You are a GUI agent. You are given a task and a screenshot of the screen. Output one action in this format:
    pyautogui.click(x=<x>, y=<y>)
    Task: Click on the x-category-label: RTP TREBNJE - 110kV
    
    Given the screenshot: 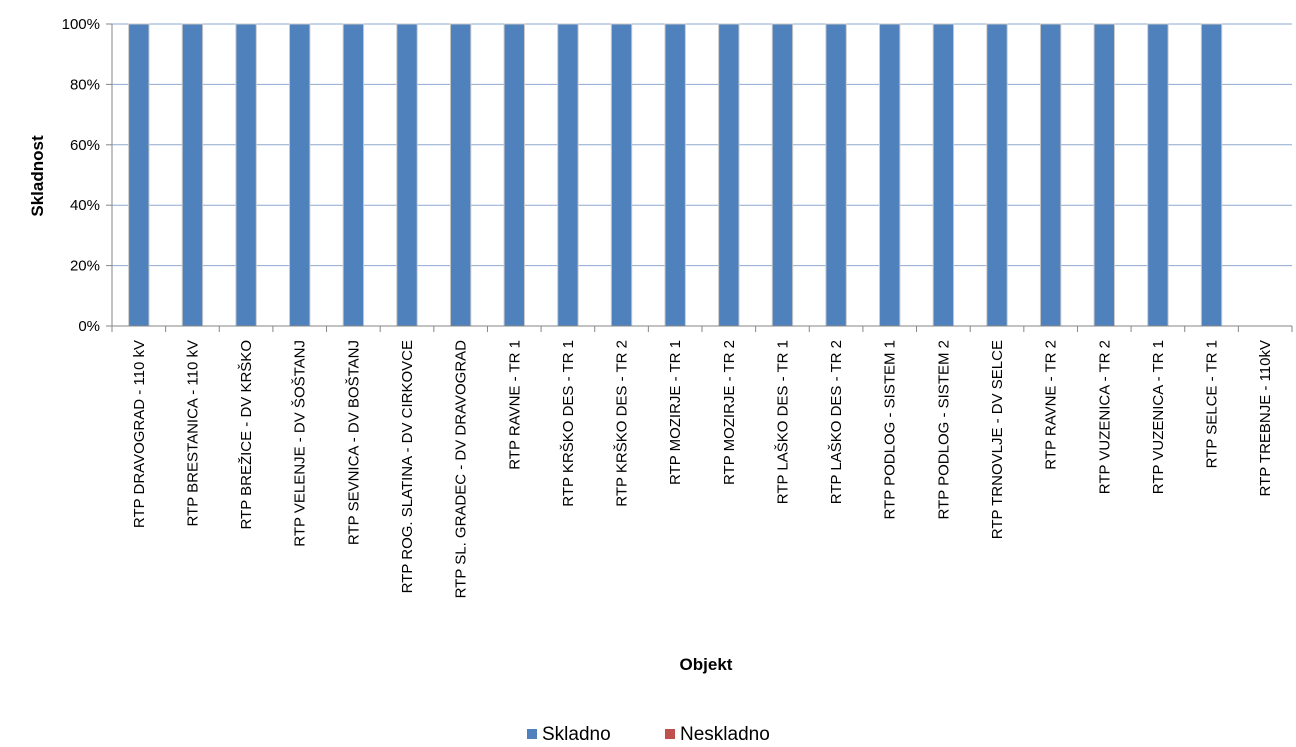 What is the action you would take?
    pyautogui.click(x=1265, y=418)
    